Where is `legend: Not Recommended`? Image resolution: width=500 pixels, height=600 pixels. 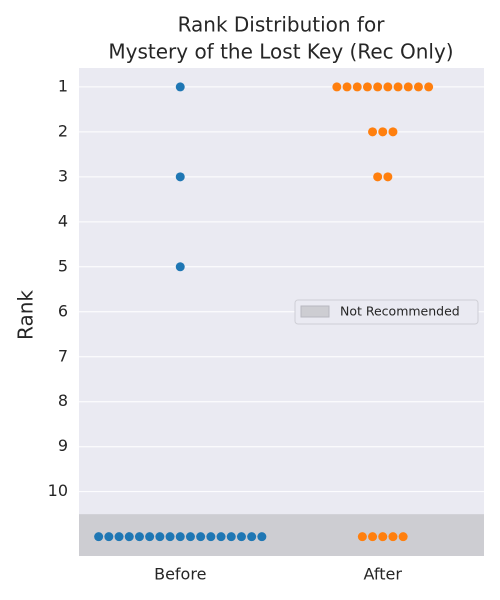
legend: Not Recommended is located at coordinates (386, 312).